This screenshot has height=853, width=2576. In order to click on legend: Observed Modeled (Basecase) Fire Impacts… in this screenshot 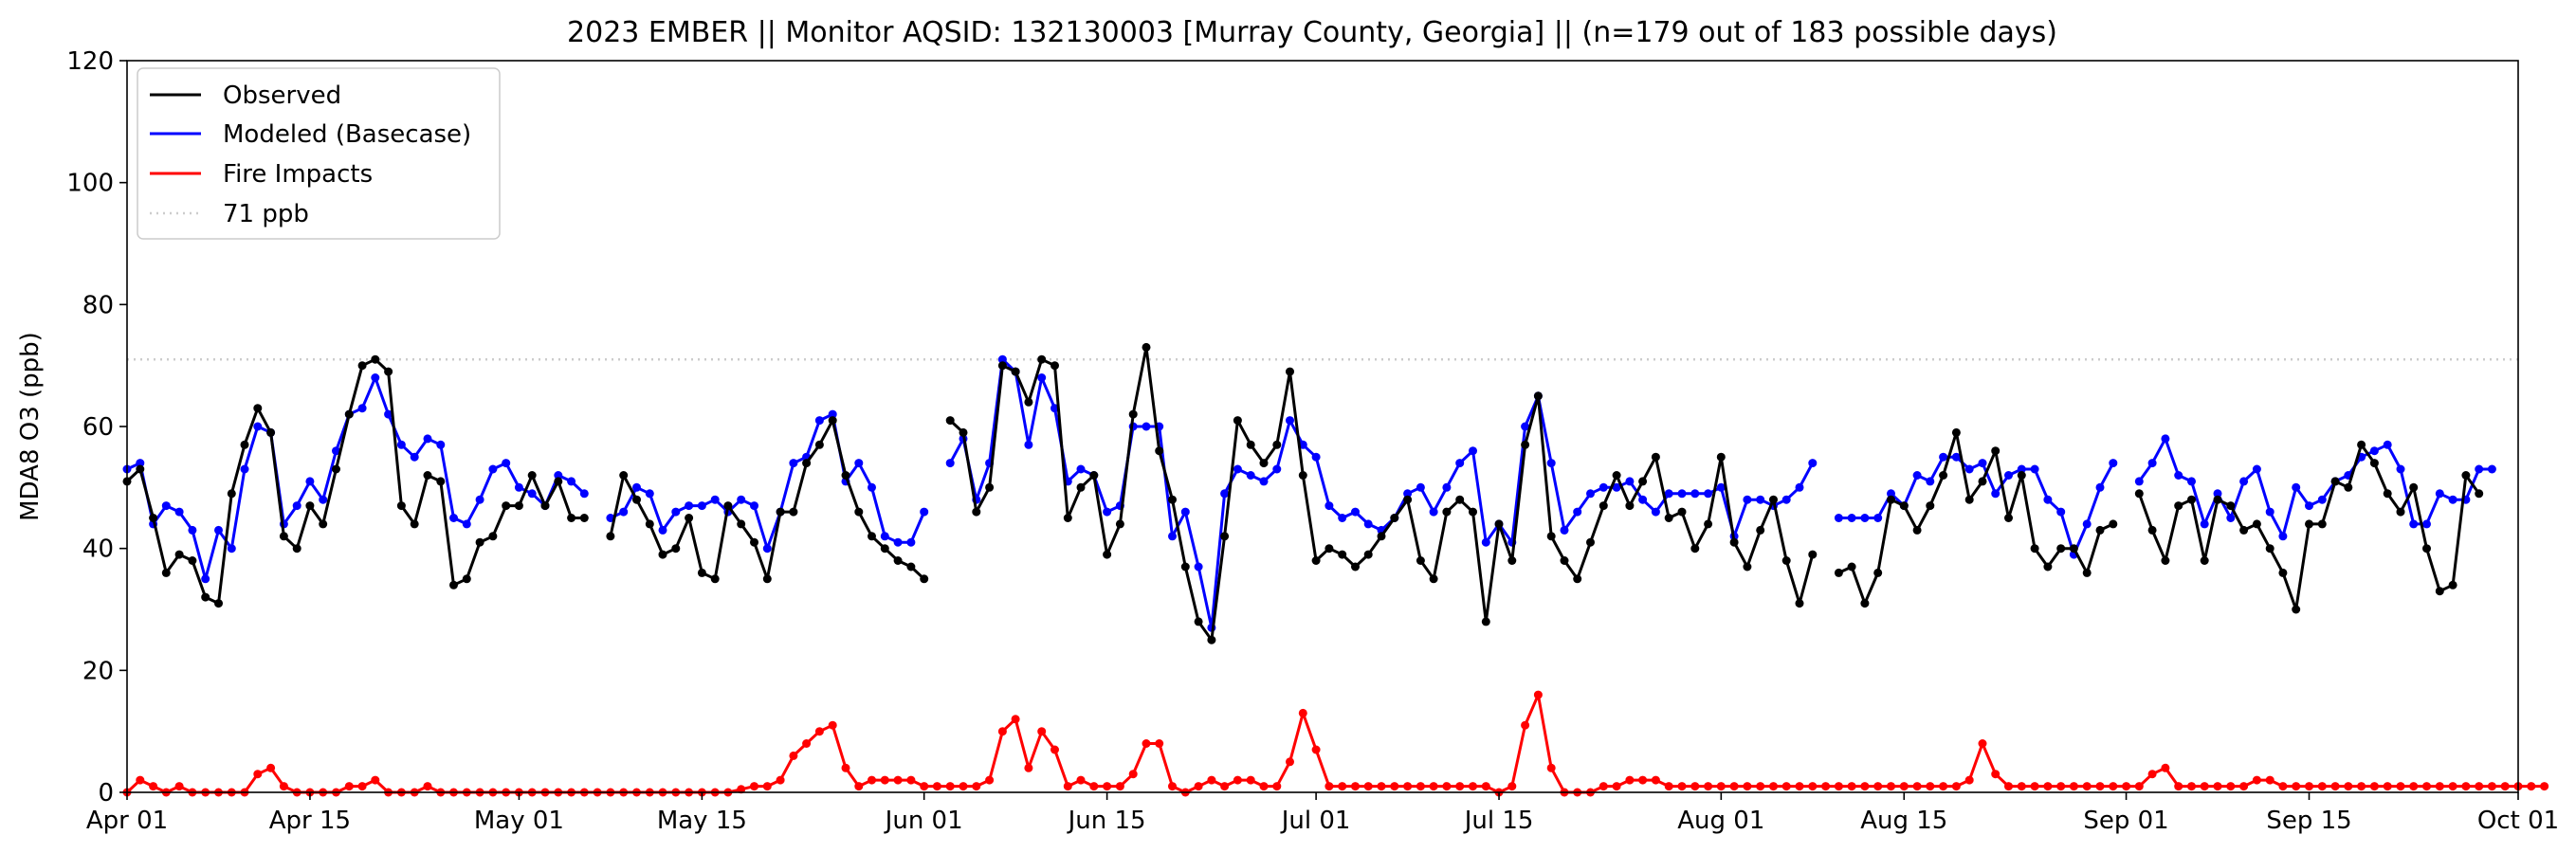, I will do `click(319, 153)`.